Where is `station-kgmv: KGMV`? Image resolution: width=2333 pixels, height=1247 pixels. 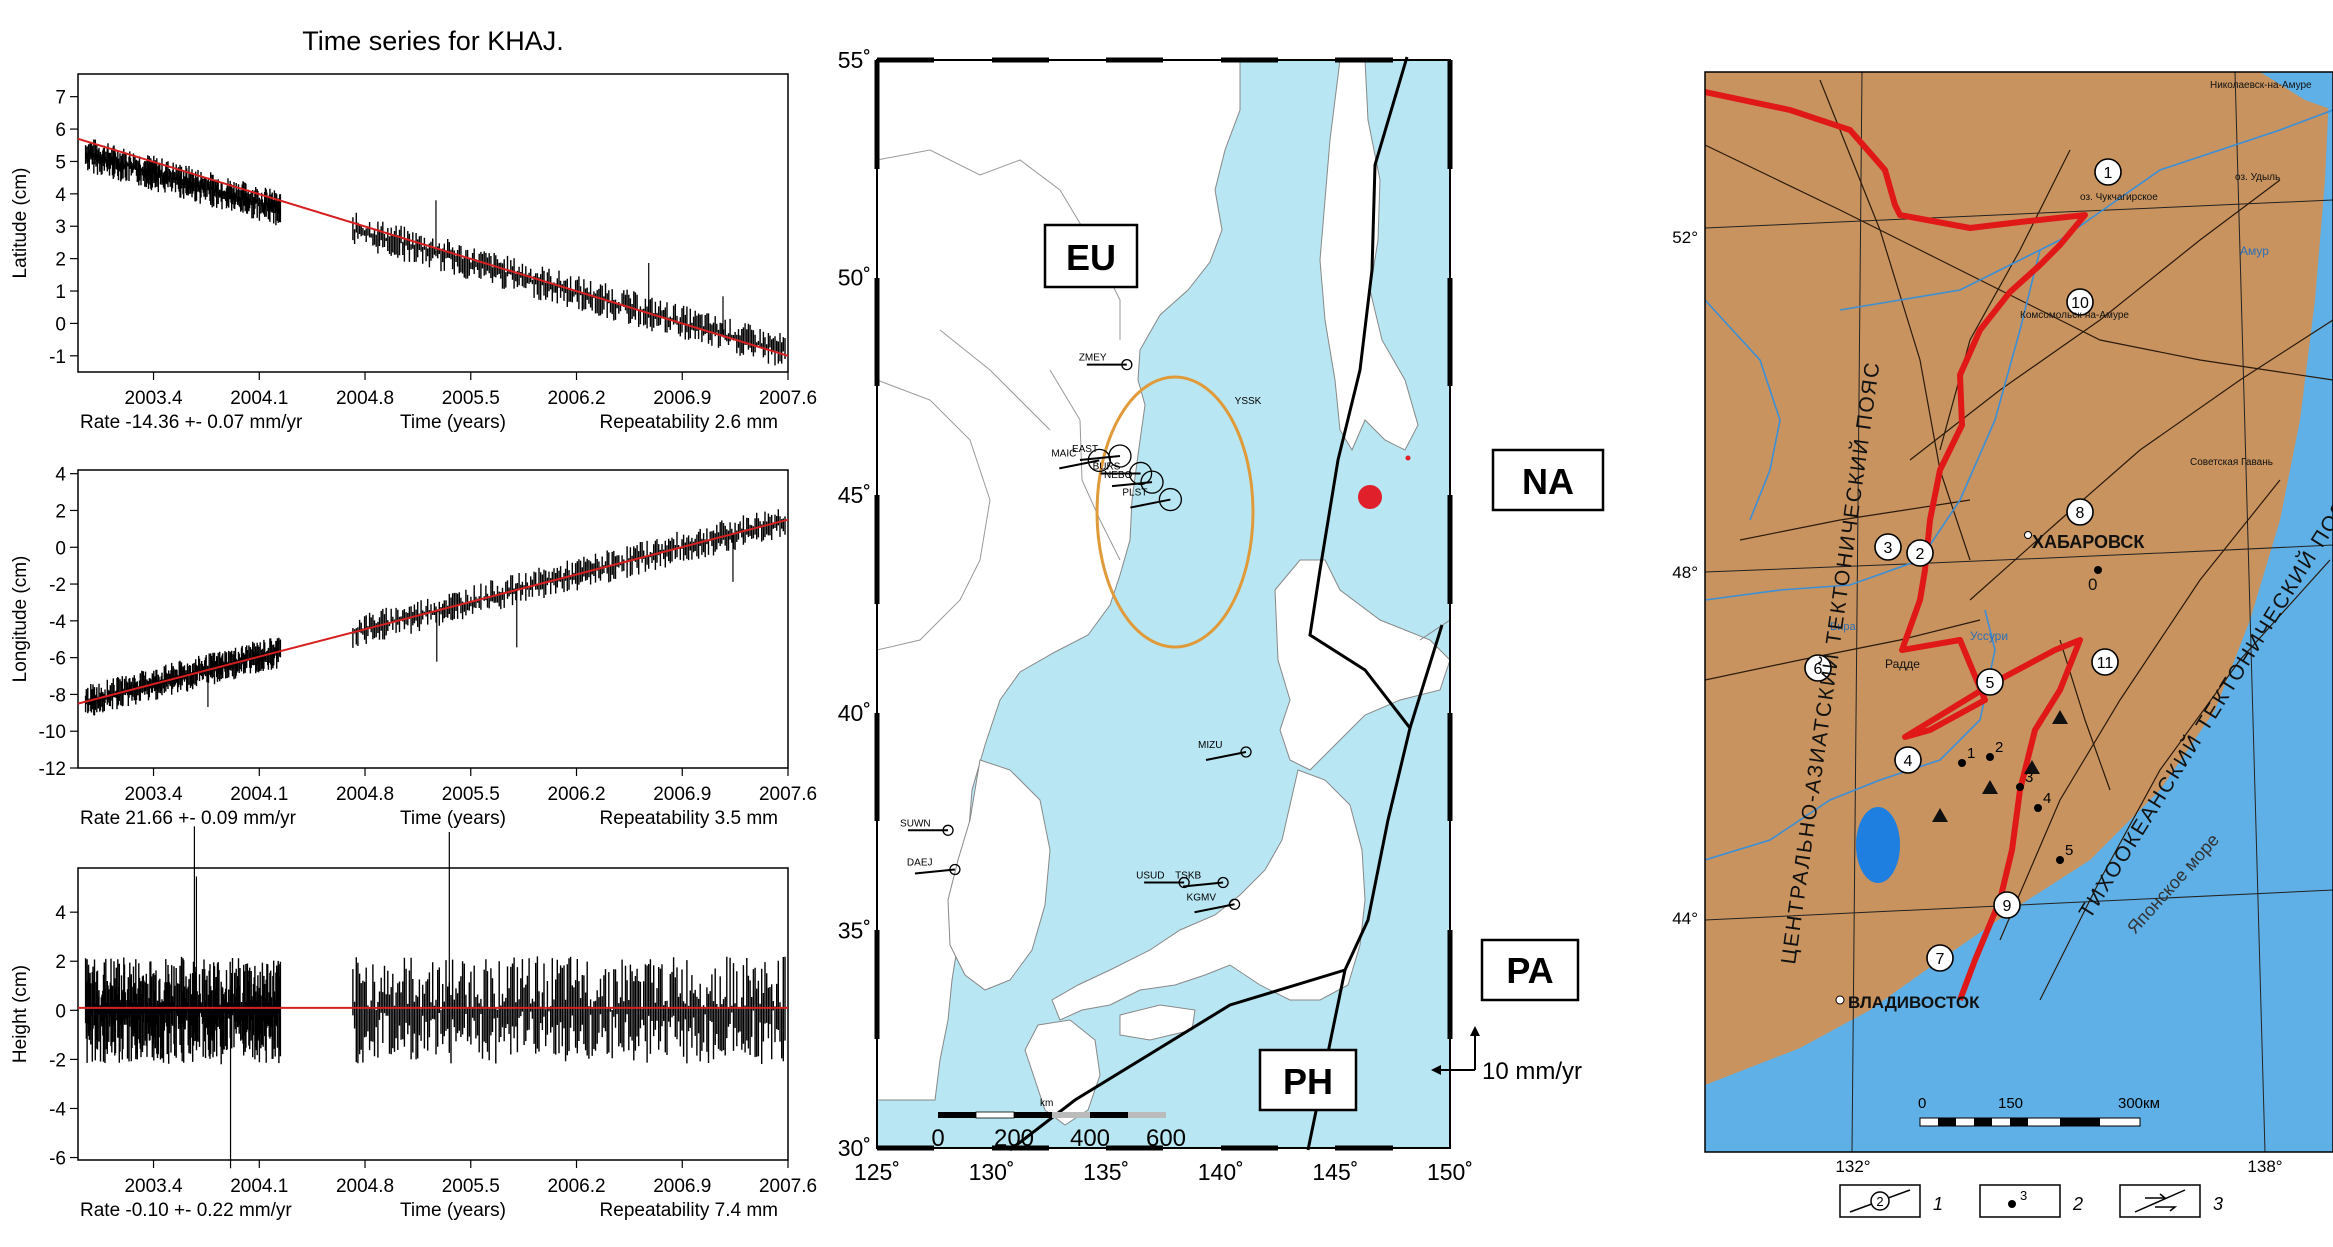
station-kgmv: KGMV is located at coordinates (1214, 903).